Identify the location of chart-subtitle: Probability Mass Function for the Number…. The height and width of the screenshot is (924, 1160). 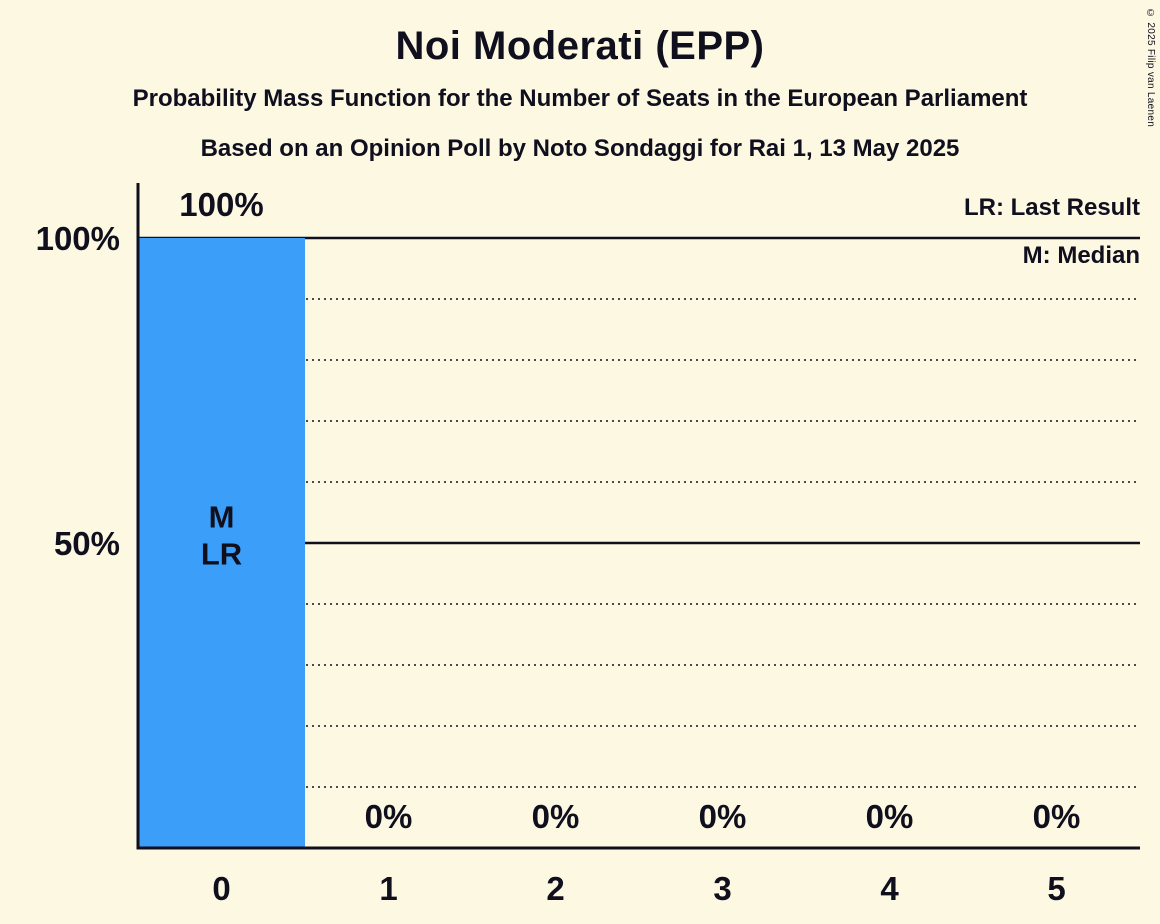
(580, 98).